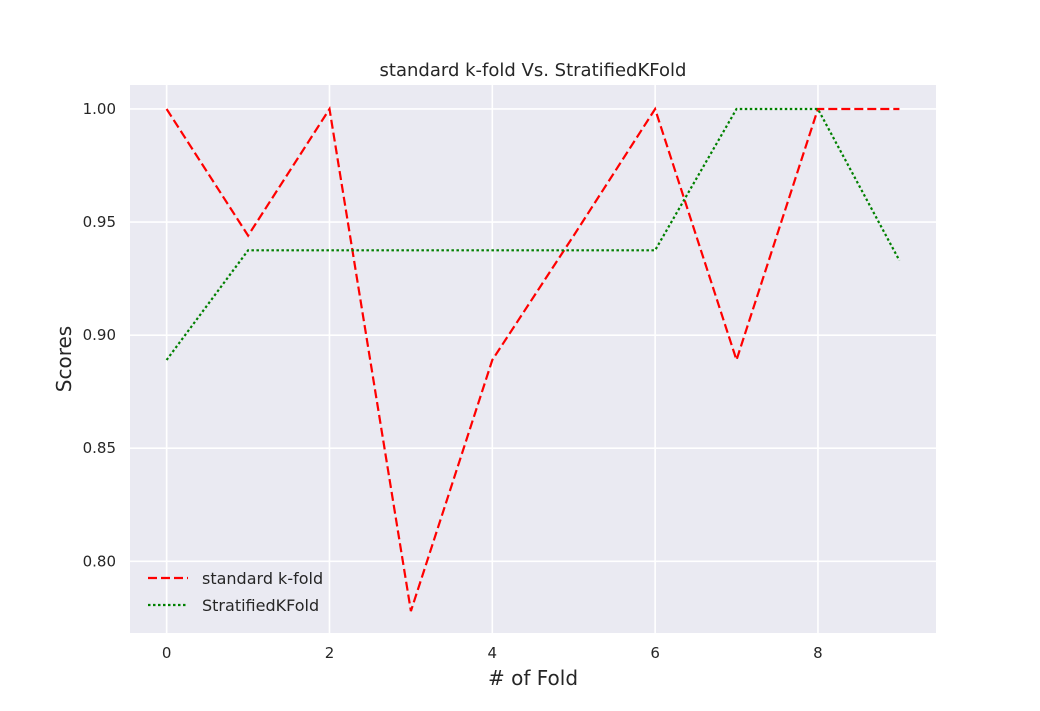  I want to click on legend: standard k-fold StratifiedKFold, so click(235, 592).